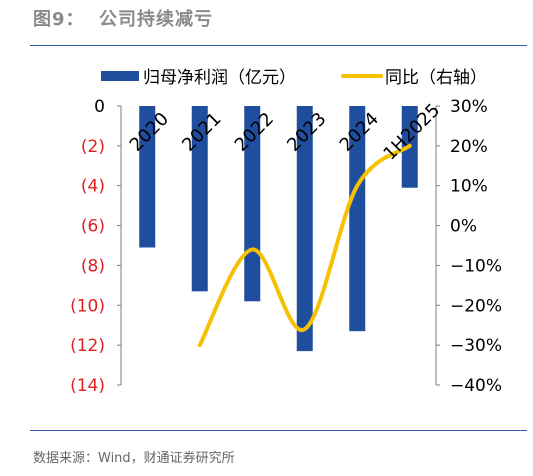 Image resolution: width=533 pixels, height=476 pixels. What do you see at coordinates (463, 227) in the screenshot?
I see `right-tick-label: 0%` at bounding box center [463, 227].